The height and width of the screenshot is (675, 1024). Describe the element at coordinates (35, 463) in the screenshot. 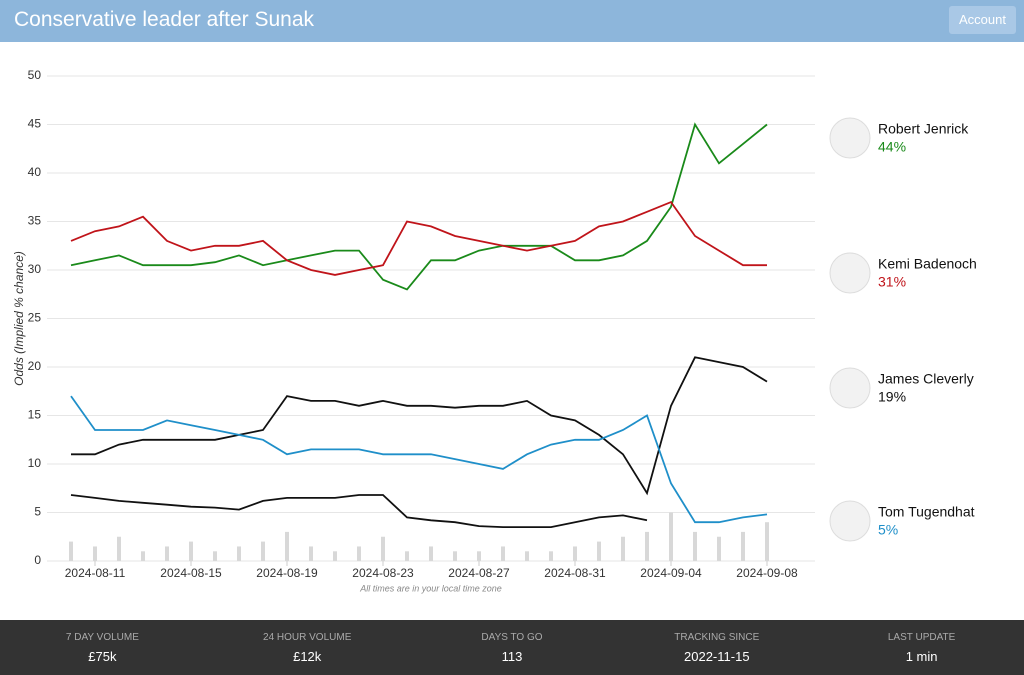

I see `y-tick-label: 10` at that location.